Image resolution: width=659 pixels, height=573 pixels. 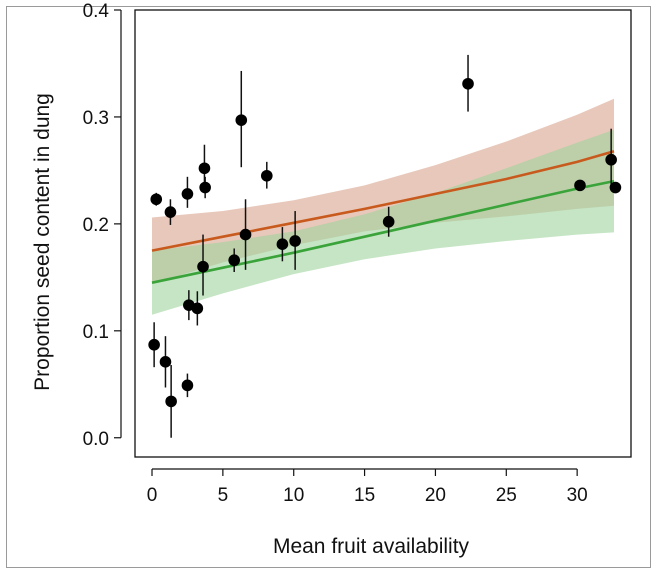 What do you see at coordinates (96, 332) in the screenshot?
I see `y-tick-label-1: 0.1` at bounding box center [96, 332].